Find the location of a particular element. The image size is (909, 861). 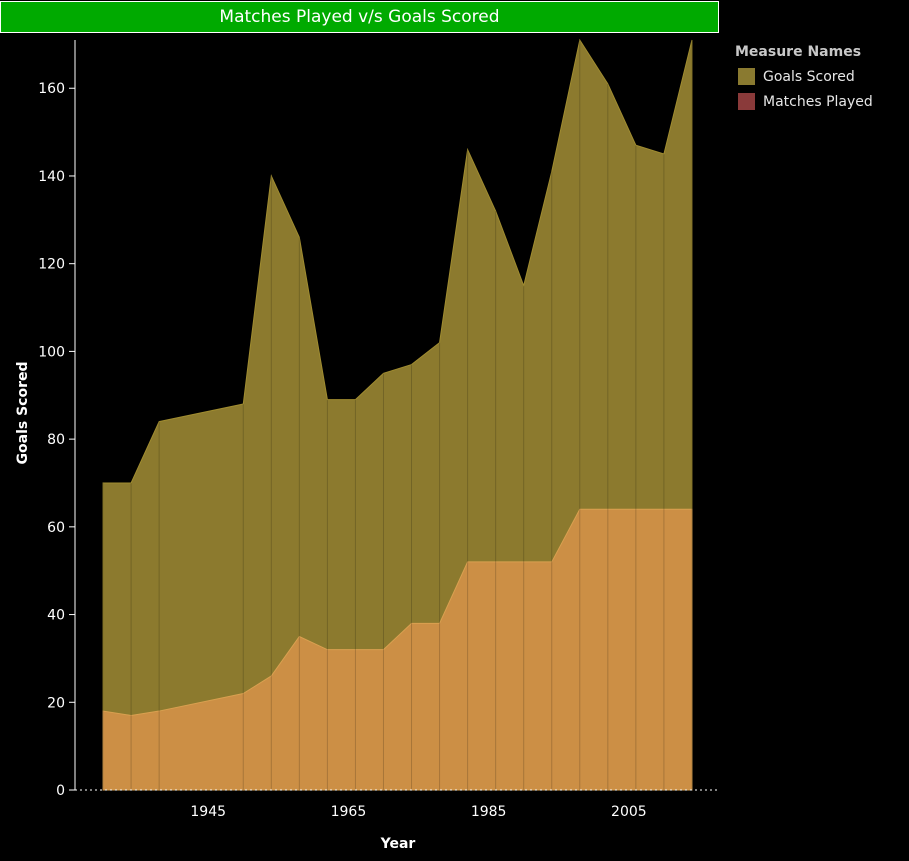

chart-title-bar: Matches Played v/s Goals Scored is located at coordinates (359, 17).